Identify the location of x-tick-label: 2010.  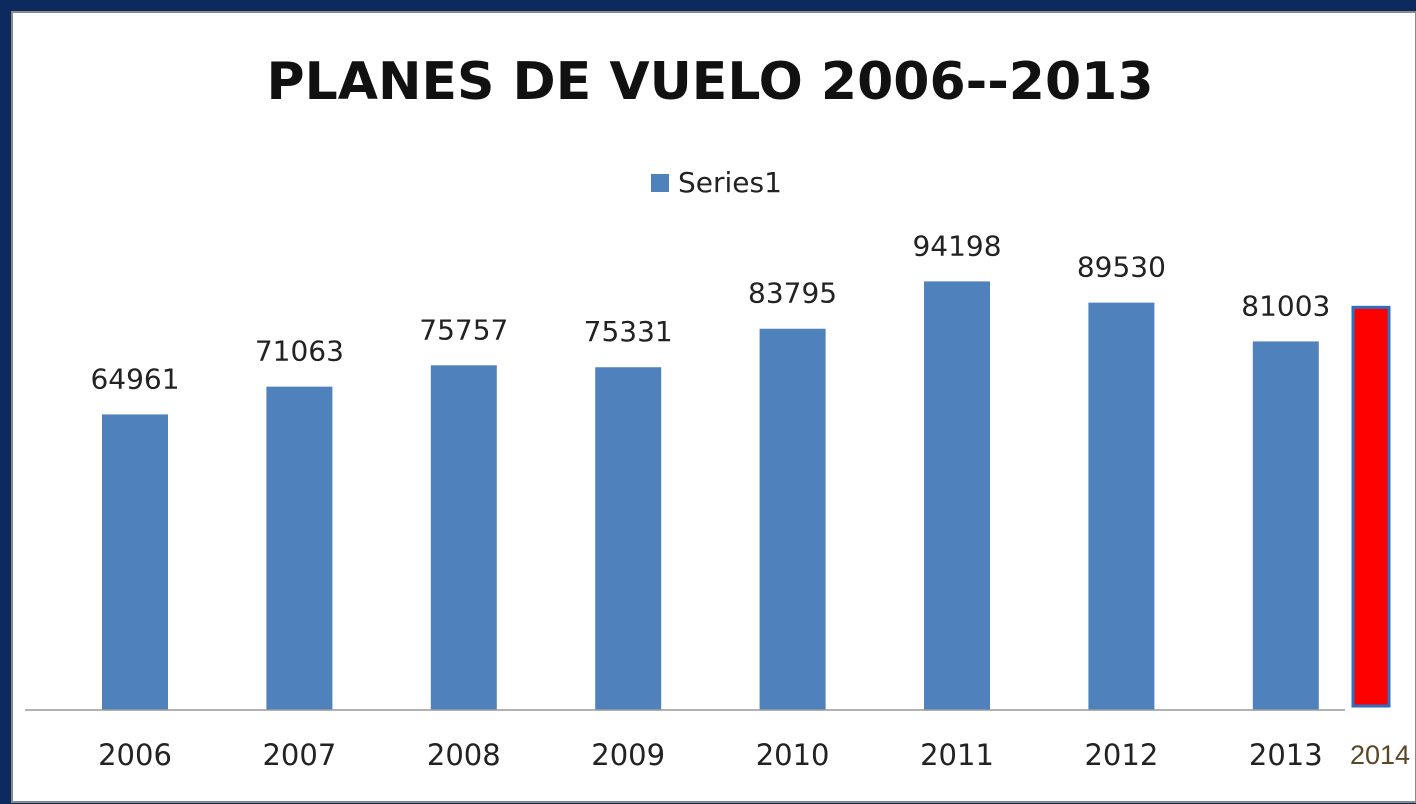
(793, 755).